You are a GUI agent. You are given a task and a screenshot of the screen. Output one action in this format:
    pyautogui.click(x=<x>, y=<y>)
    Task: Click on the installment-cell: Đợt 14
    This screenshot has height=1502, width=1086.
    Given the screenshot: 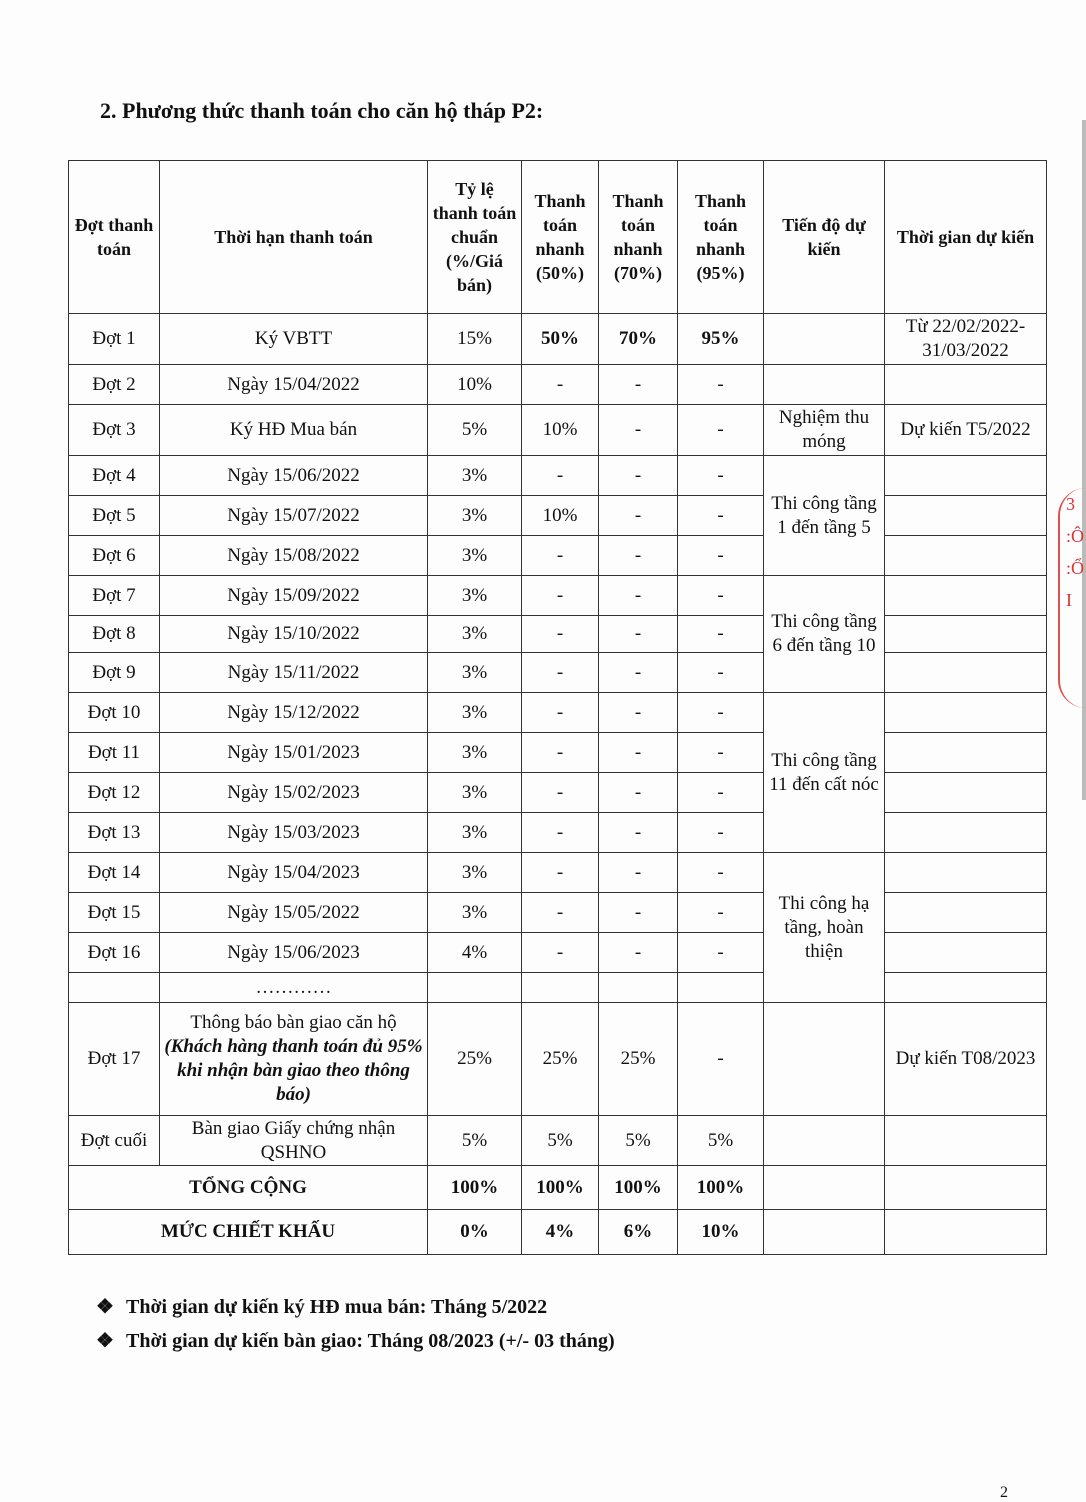 What is the action you would take?
    pyautogui.click(x=114, y=872)
    